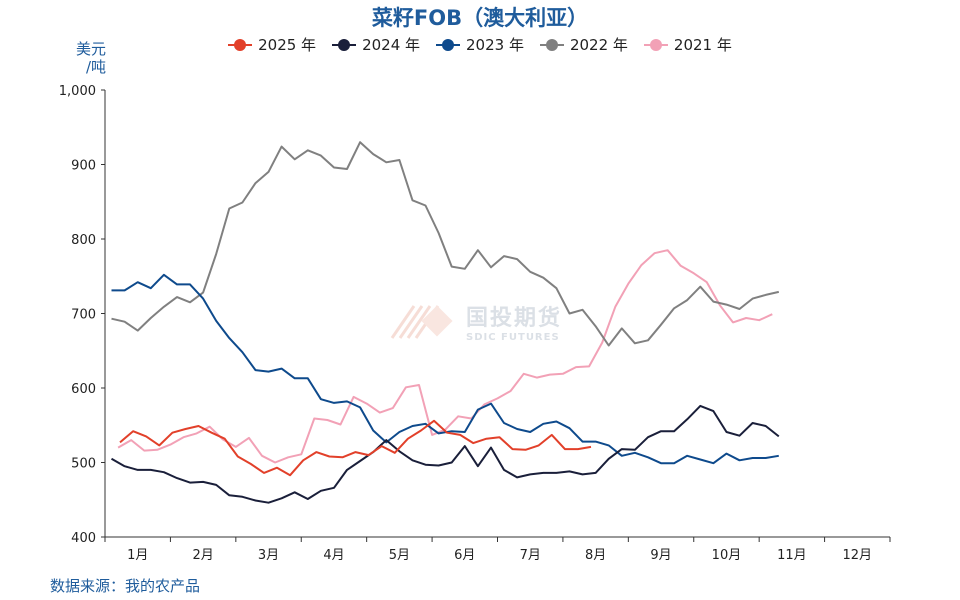 This screenshot has height=600, width=960. What do you see at coordinates (595, 555) in the screenshot?
I see `x-tick-label: 8月` at bounding box center [595, 555].